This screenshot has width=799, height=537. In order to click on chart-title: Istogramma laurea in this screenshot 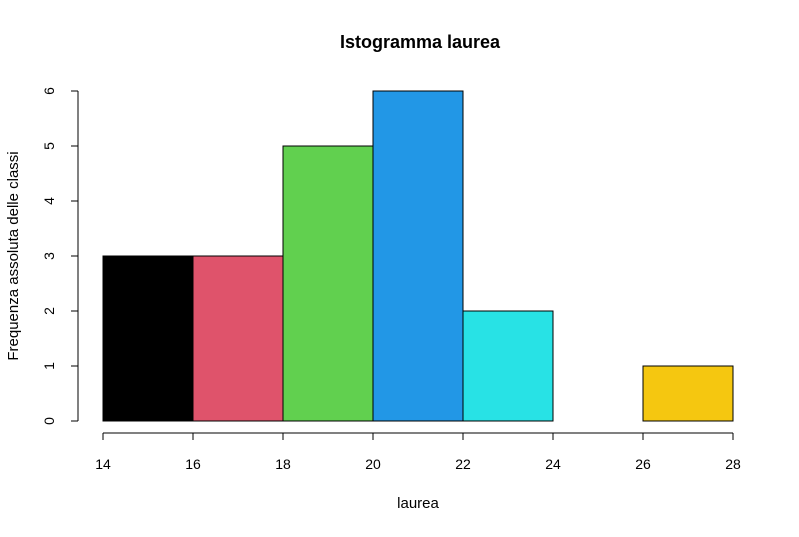, I will do `click(420, 42)`.